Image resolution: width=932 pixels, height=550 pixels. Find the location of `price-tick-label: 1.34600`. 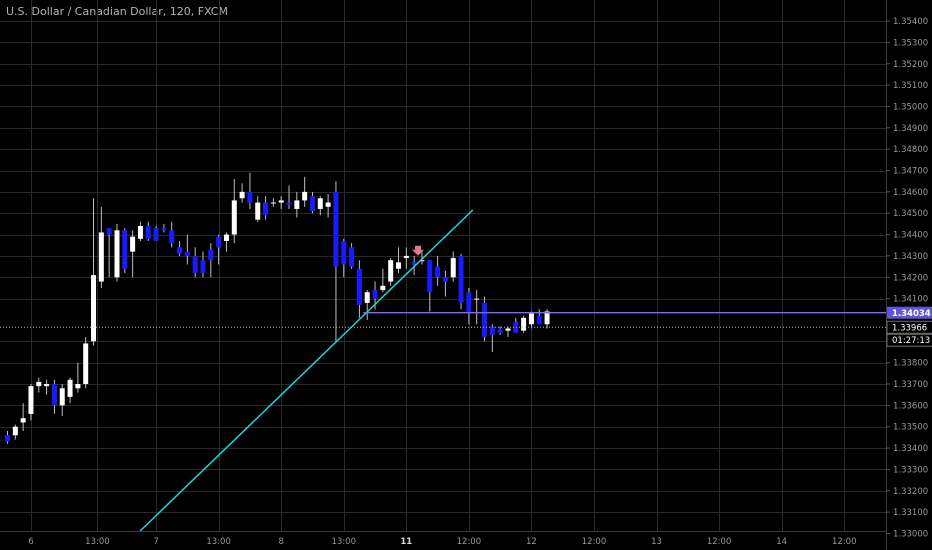

price-tick-label: 1.34600 is located at coordinates (910, 193).